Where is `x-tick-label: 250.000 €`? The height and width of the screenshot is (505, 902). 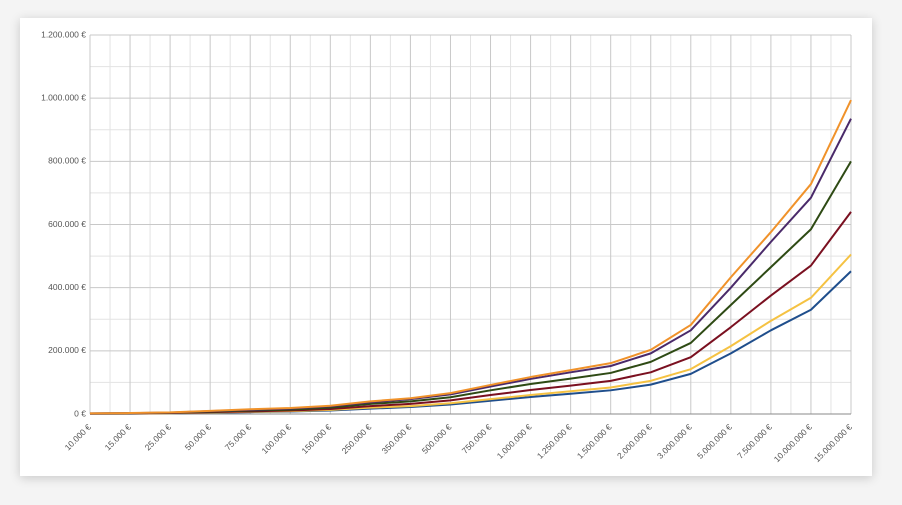 x-tick-label: 250.000 € is located at coordinates (357, 439).